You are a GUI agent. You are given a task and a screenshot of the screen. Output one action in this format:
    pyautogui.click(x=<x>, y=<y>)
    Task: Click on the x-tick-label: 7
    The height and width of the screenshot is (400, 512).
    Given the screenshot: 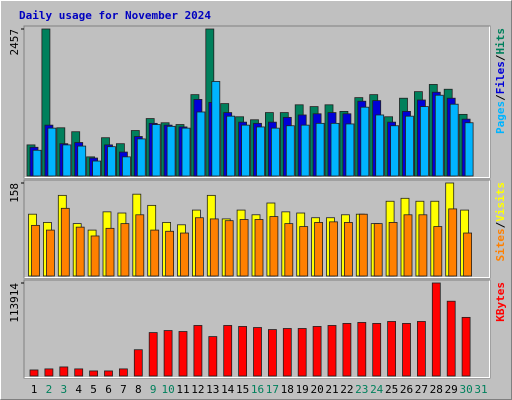 What is the action you would take?
    pyautogui.click(x=123, y=389)
    